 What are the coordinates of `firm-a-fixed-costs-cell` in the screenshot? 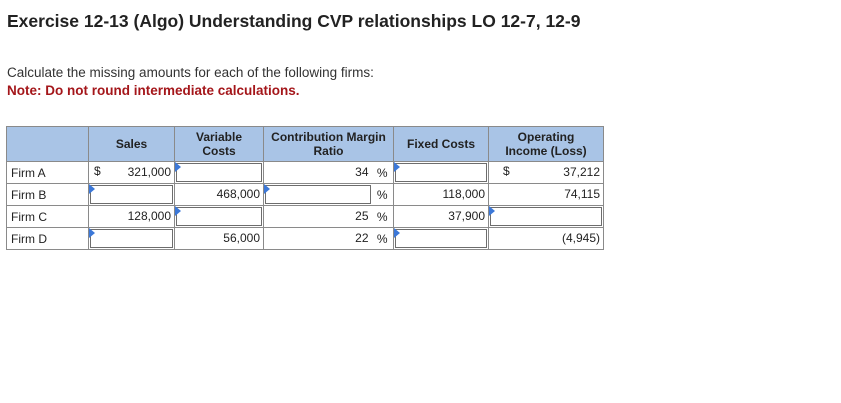 It's located at (441, 172).